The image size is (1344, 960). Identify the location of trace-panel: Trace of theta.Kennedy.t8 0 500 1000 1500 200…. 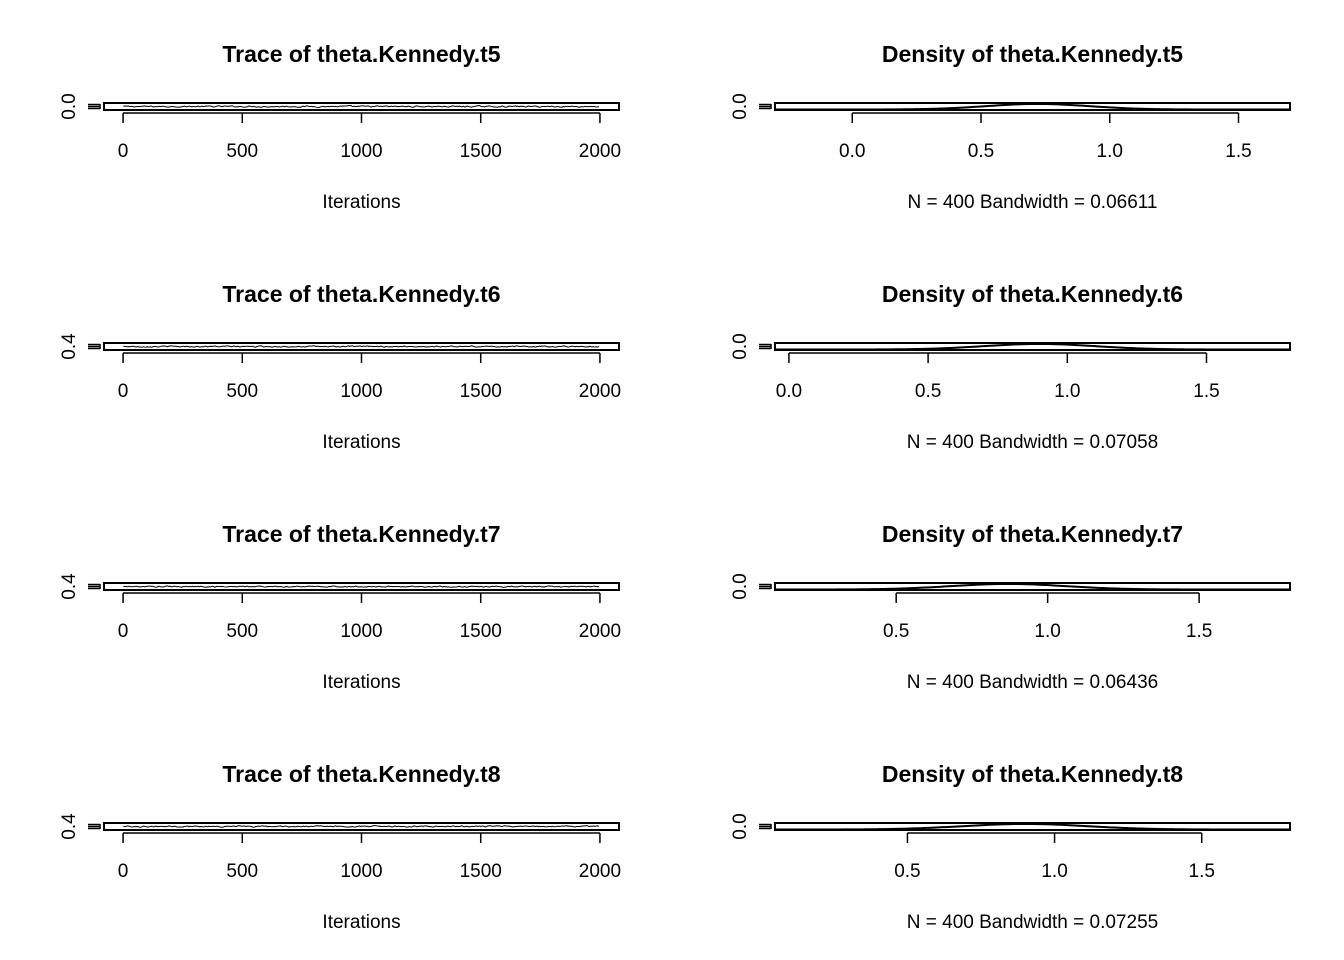
(340, 847).